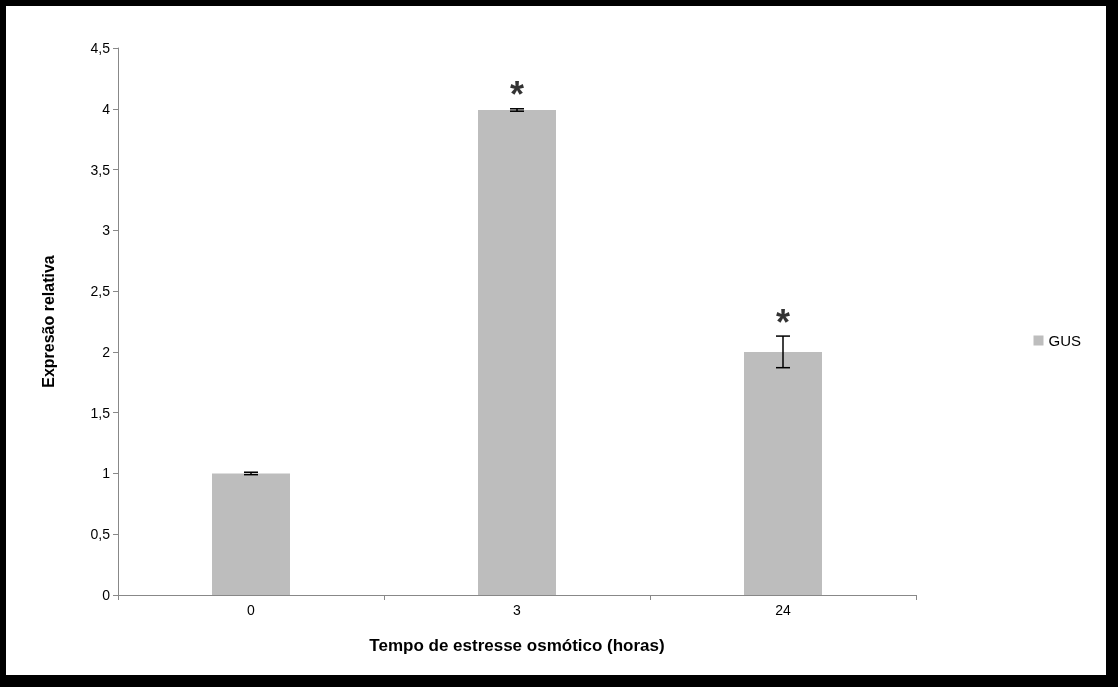  Describe the element at coordinates (100, 412) in the screenshot. I see `y-tick-label: 1,5` at that location.